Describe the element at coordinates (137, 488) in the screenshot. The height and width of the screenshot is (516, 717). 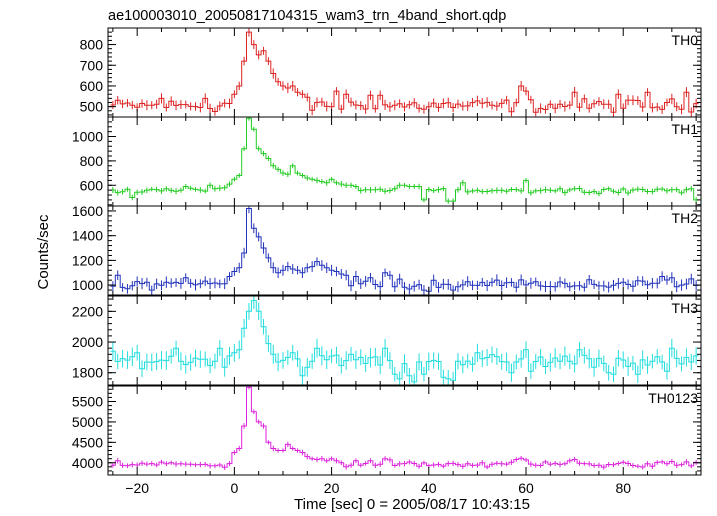
I see `x-tick-label: −20` at that location.